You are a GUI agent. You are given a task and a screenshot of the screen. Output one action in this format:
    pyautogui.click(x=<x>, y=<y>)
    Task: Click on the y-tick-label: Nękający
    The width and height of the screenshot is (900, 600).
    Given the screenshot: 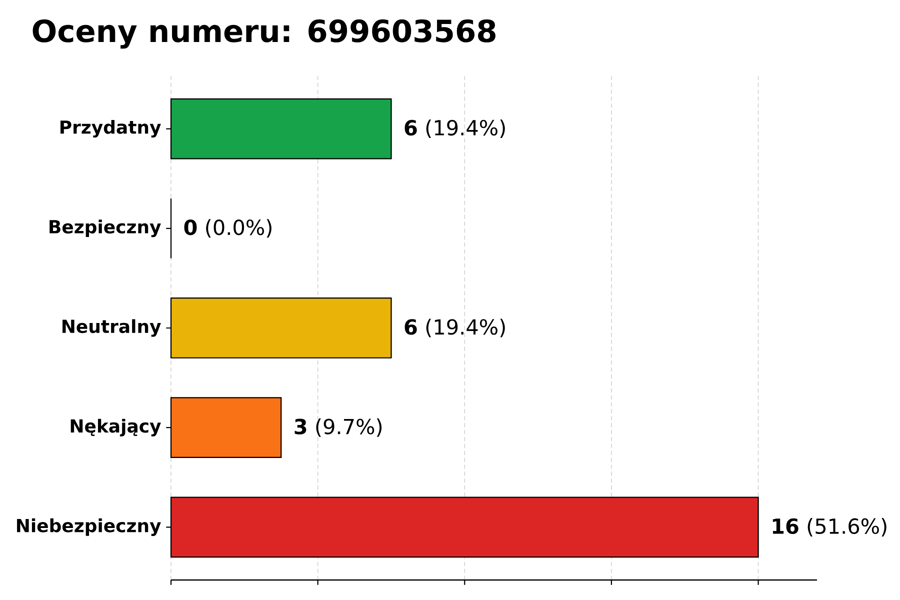 What is the action you would take?
    pyautogui.click(x=115, y=427)
    